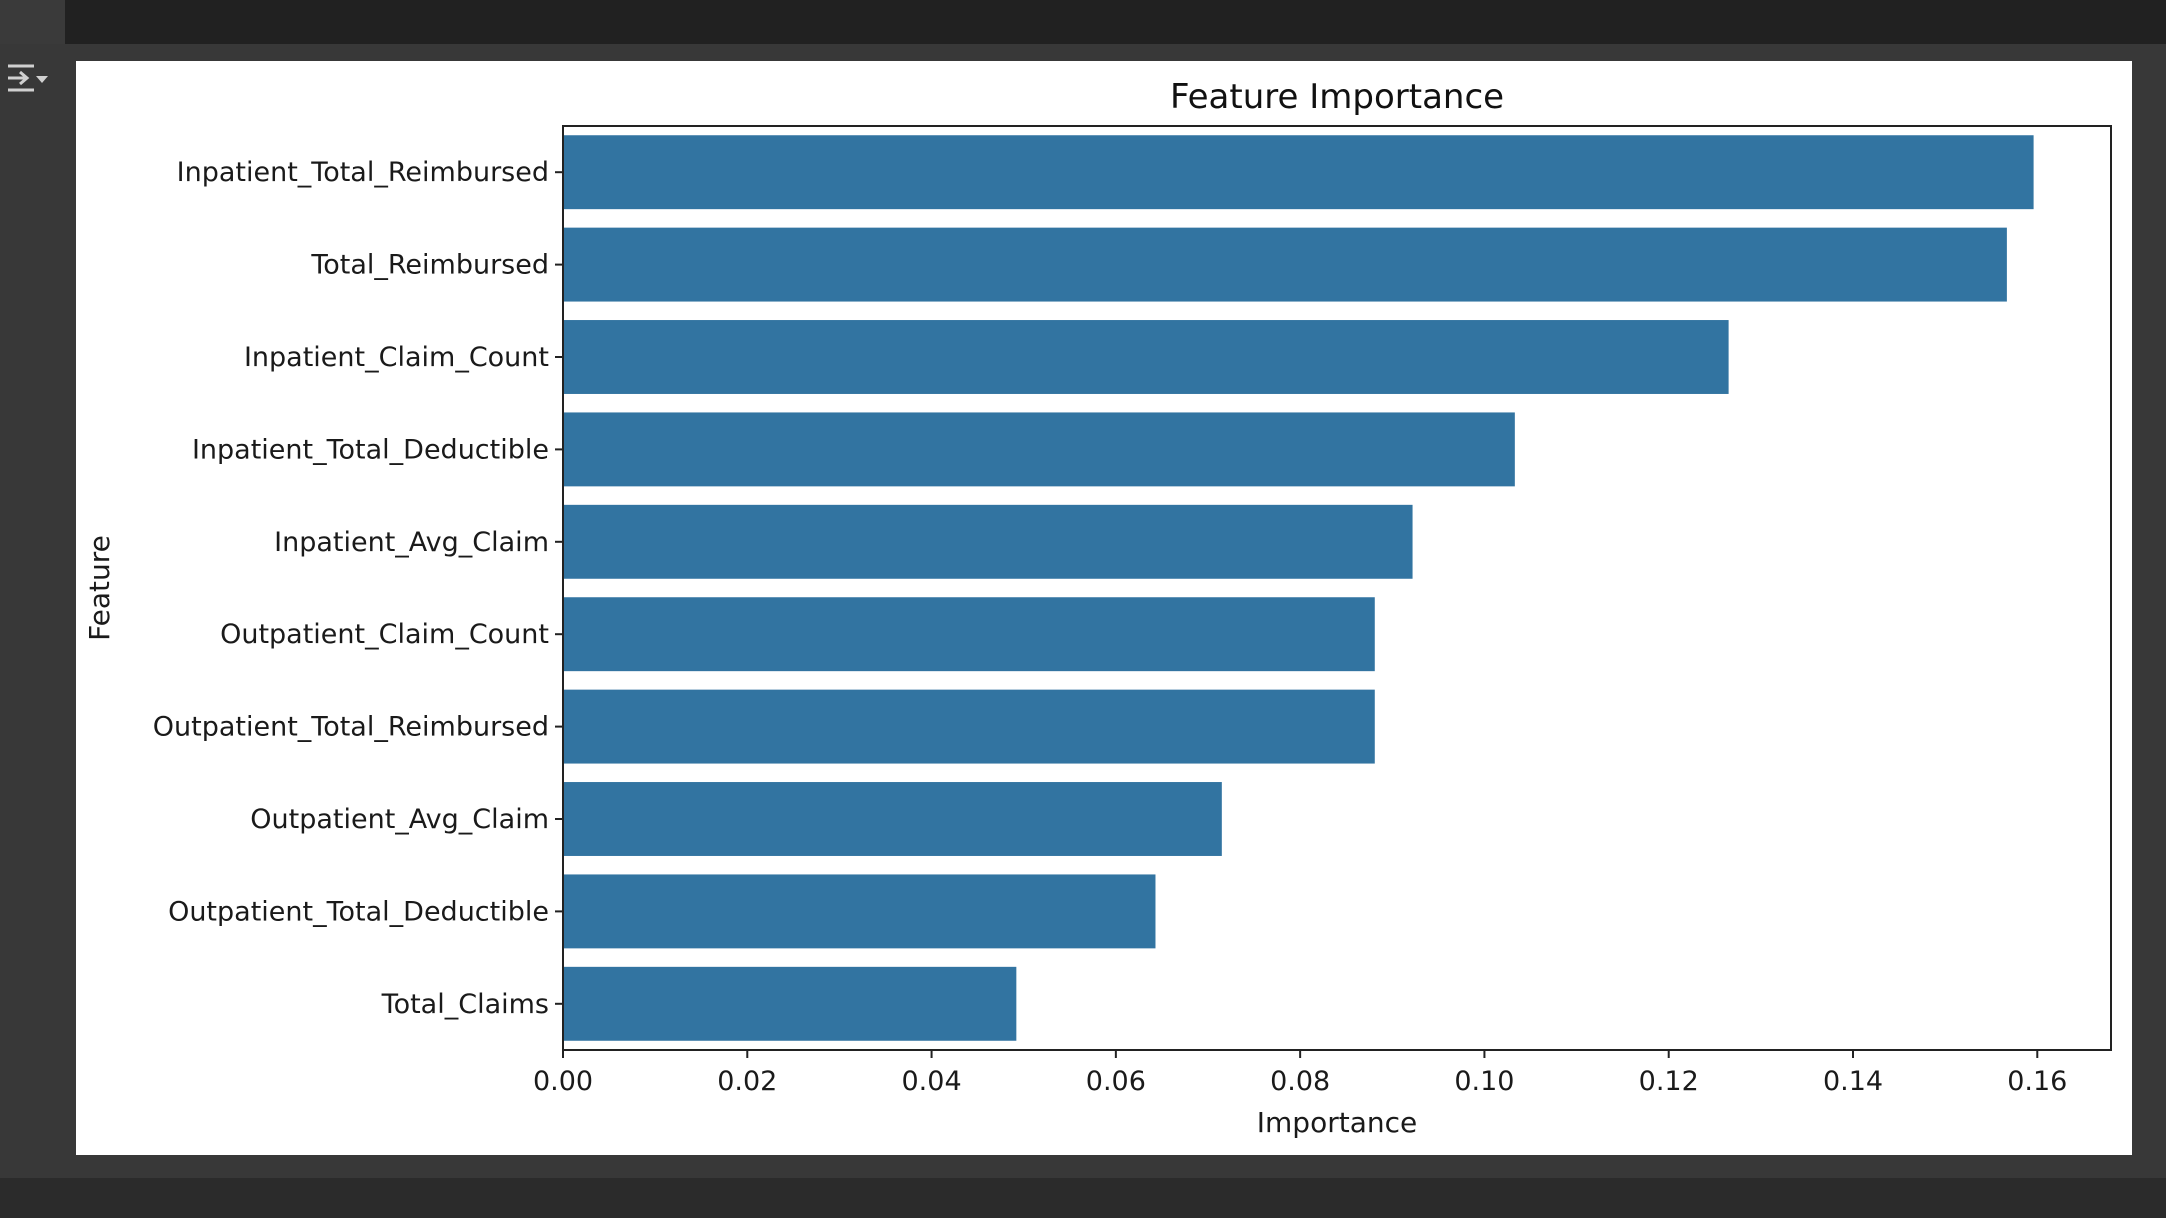 The height and width of the screenshot is (1218, 2166). I want to click on cell-gutter, so click(38, 611).